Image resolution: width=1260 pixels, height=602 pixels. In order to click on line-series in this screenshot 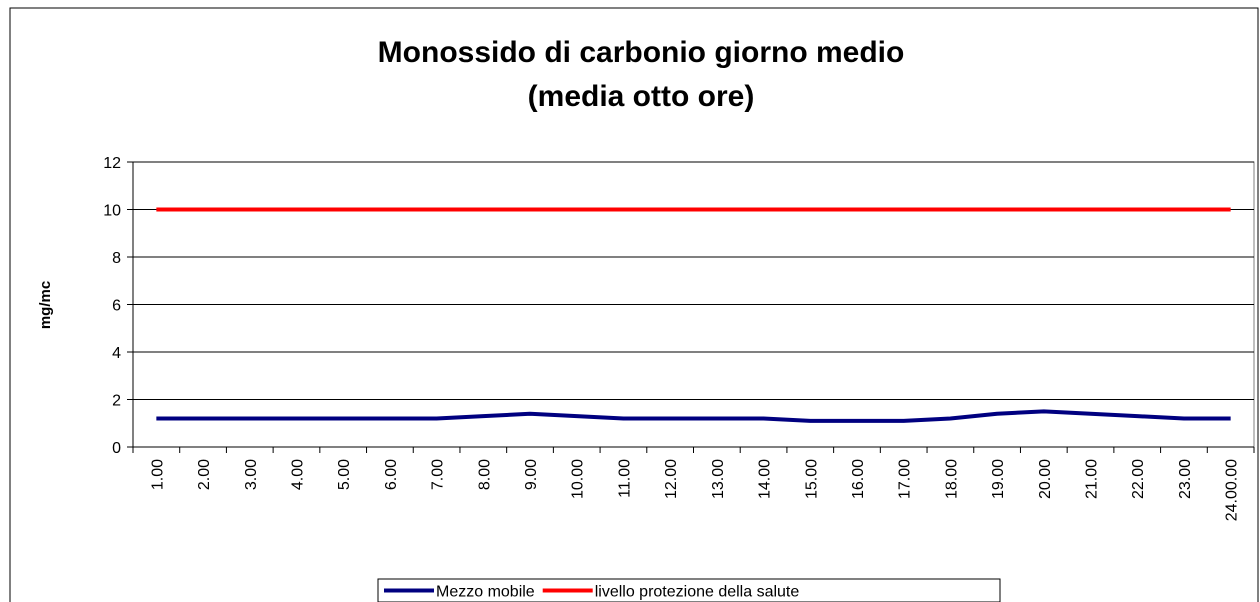, I will do `click(693, 416)`.